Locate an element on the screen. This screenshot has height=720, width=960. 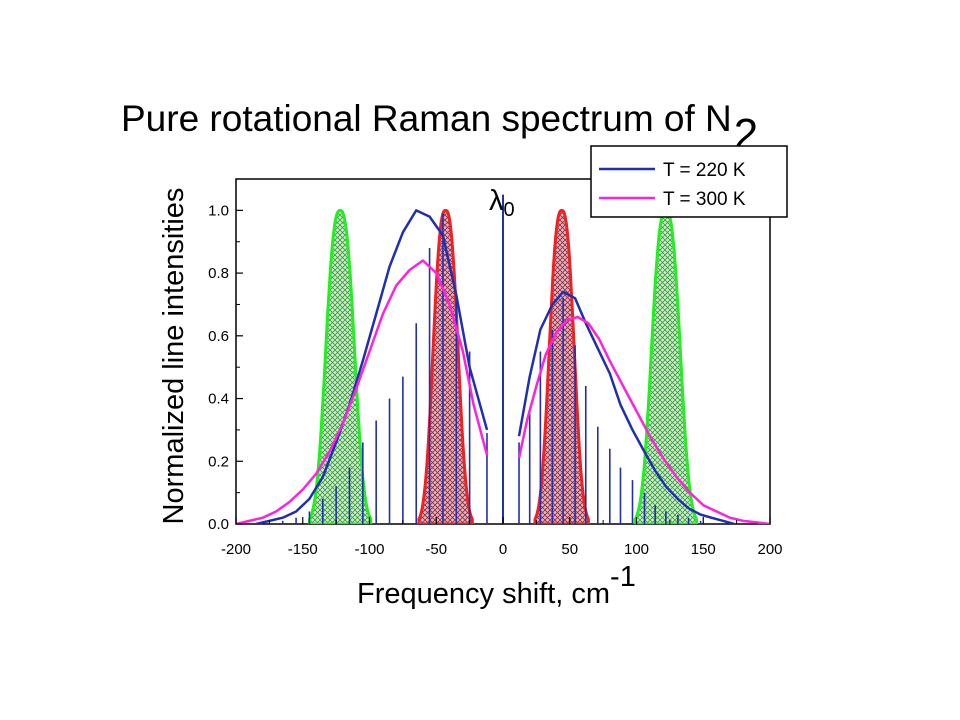
x-tick-label: 150 is located at coordinates (703, 549).